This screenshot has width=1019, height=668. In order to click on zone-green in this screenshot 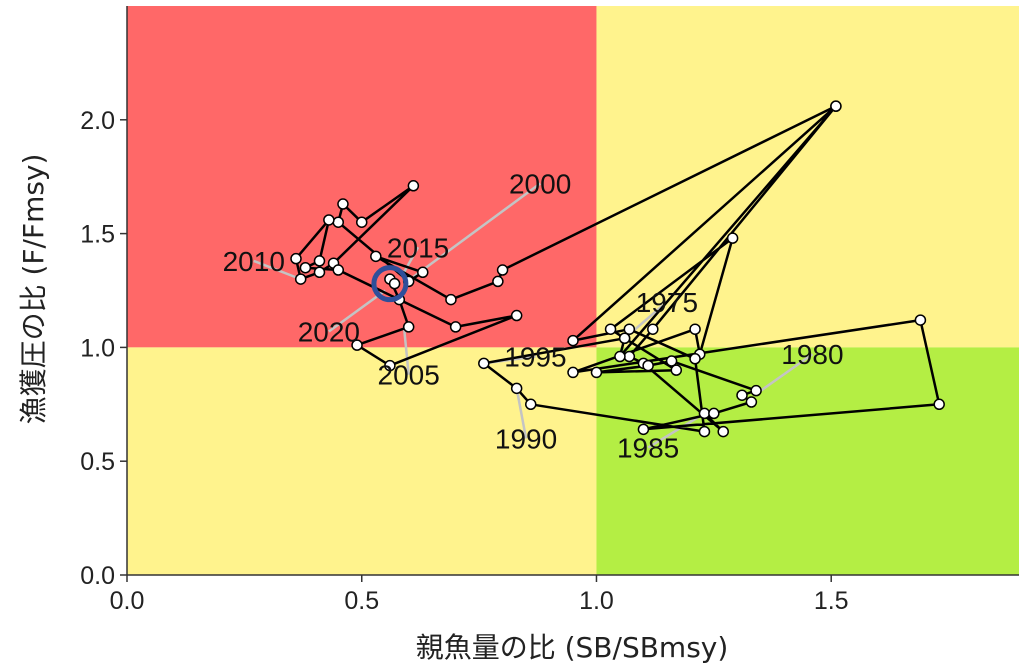, I will do `click(807, 461)`.